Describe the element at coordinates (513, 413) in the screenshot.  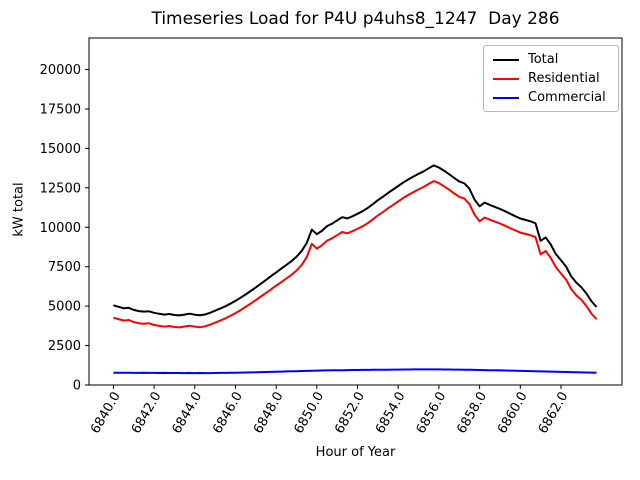
I see `x-tick-label: 6860.0` at that location.